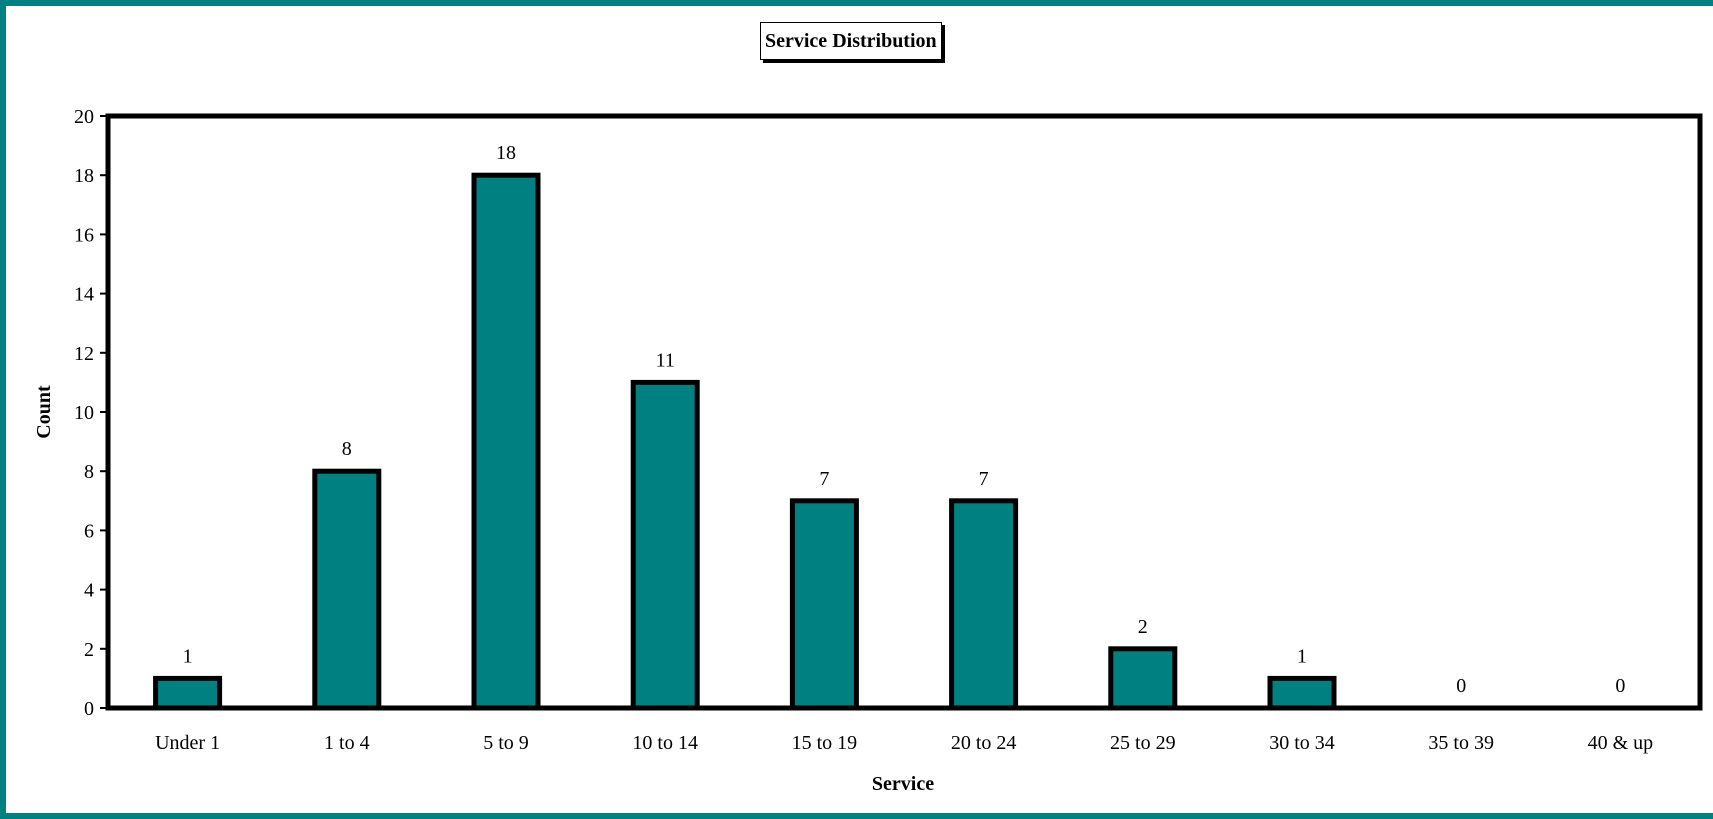 Image resolution: width=1713 pixels, height=819 pixels. Describe the element at coordinates (347, 449) in the screenshot. I see `data-label: 8` at that location.